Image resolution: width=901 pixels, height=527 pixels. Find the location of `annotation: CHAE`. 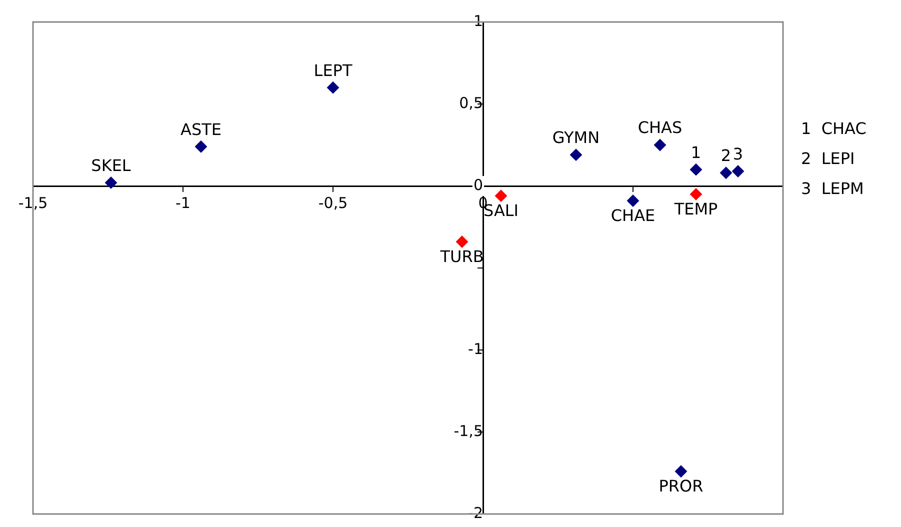

annotation: CHAE is located at coordinates (633, 215).